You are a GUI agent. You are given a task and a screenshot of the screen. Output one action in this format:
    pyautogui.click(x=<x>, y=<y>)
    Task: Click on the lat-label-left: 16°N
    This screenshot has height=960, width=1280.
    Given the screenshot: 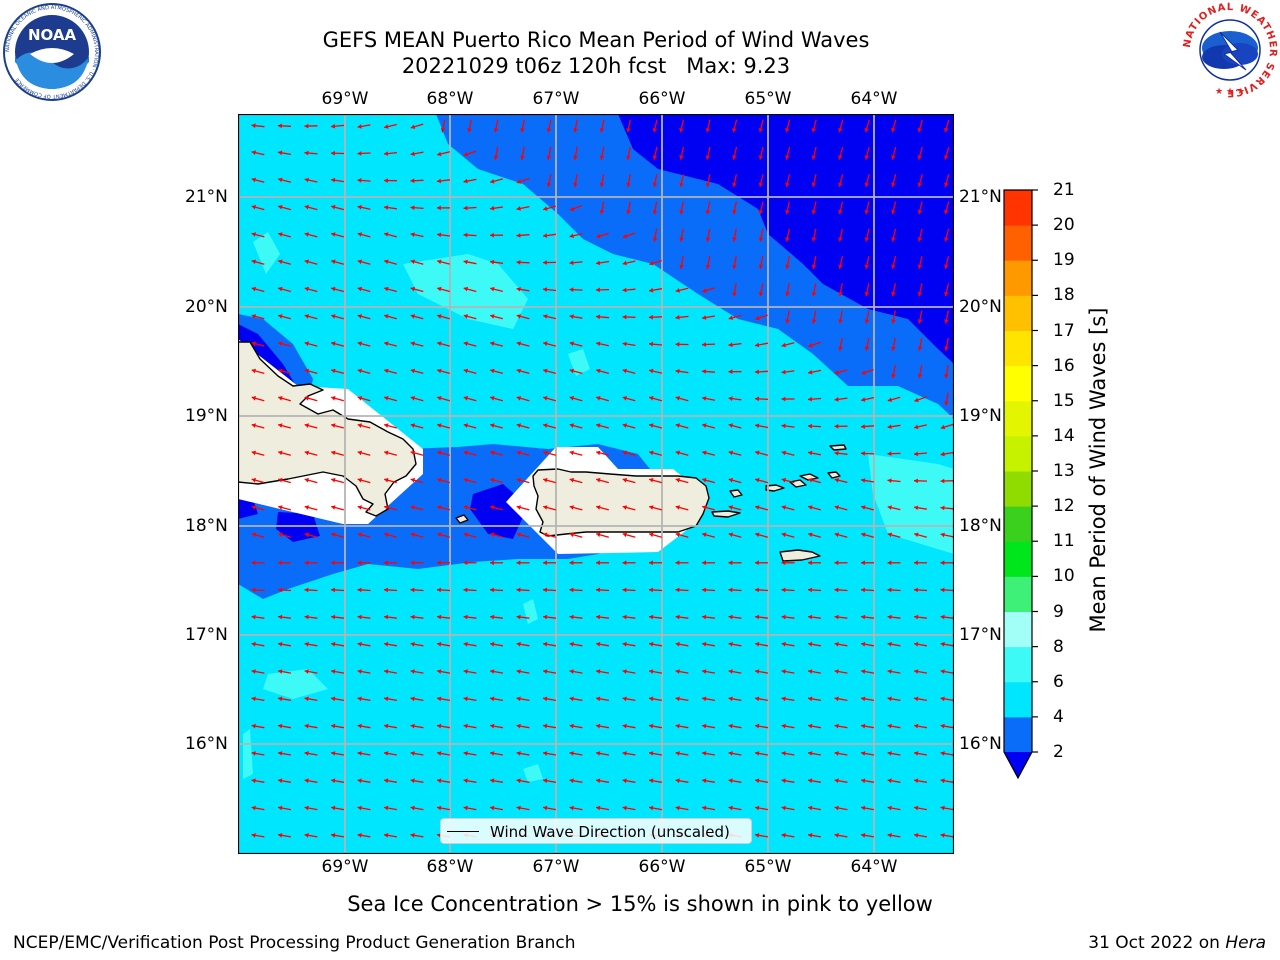 What is the action you would take?
    pyautogui.click(x=206, y=744)
    